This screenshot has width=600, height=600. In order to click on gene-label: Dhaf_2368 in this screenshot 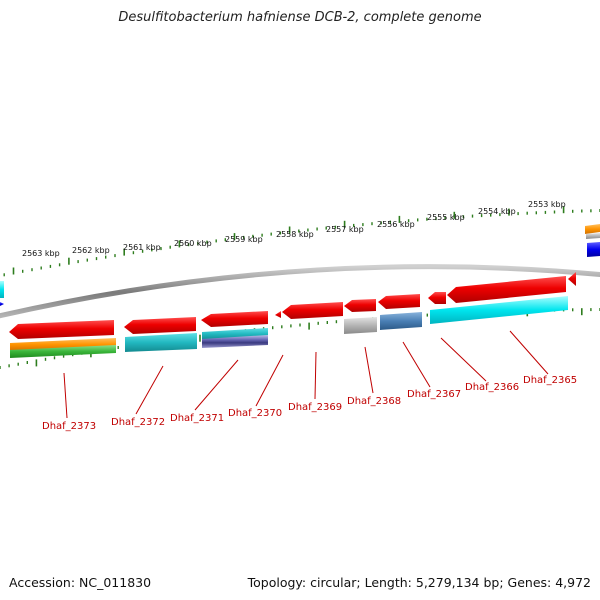, I will do `click(374, 401)`.